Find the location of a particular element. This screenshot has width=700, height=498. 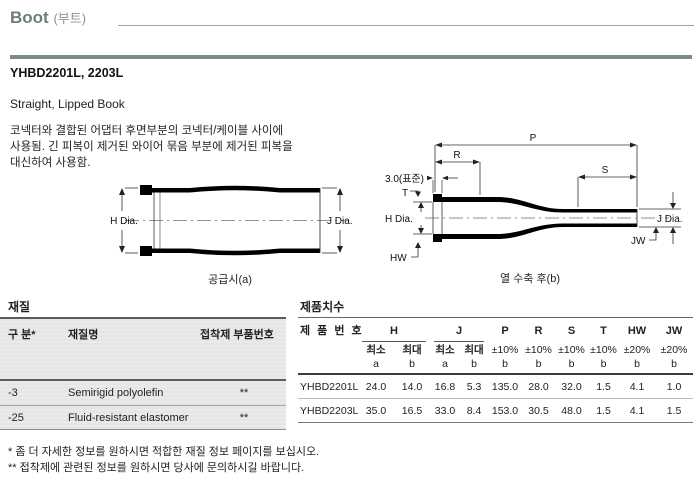

value: 14.0 is located at coordinates (412, 386).